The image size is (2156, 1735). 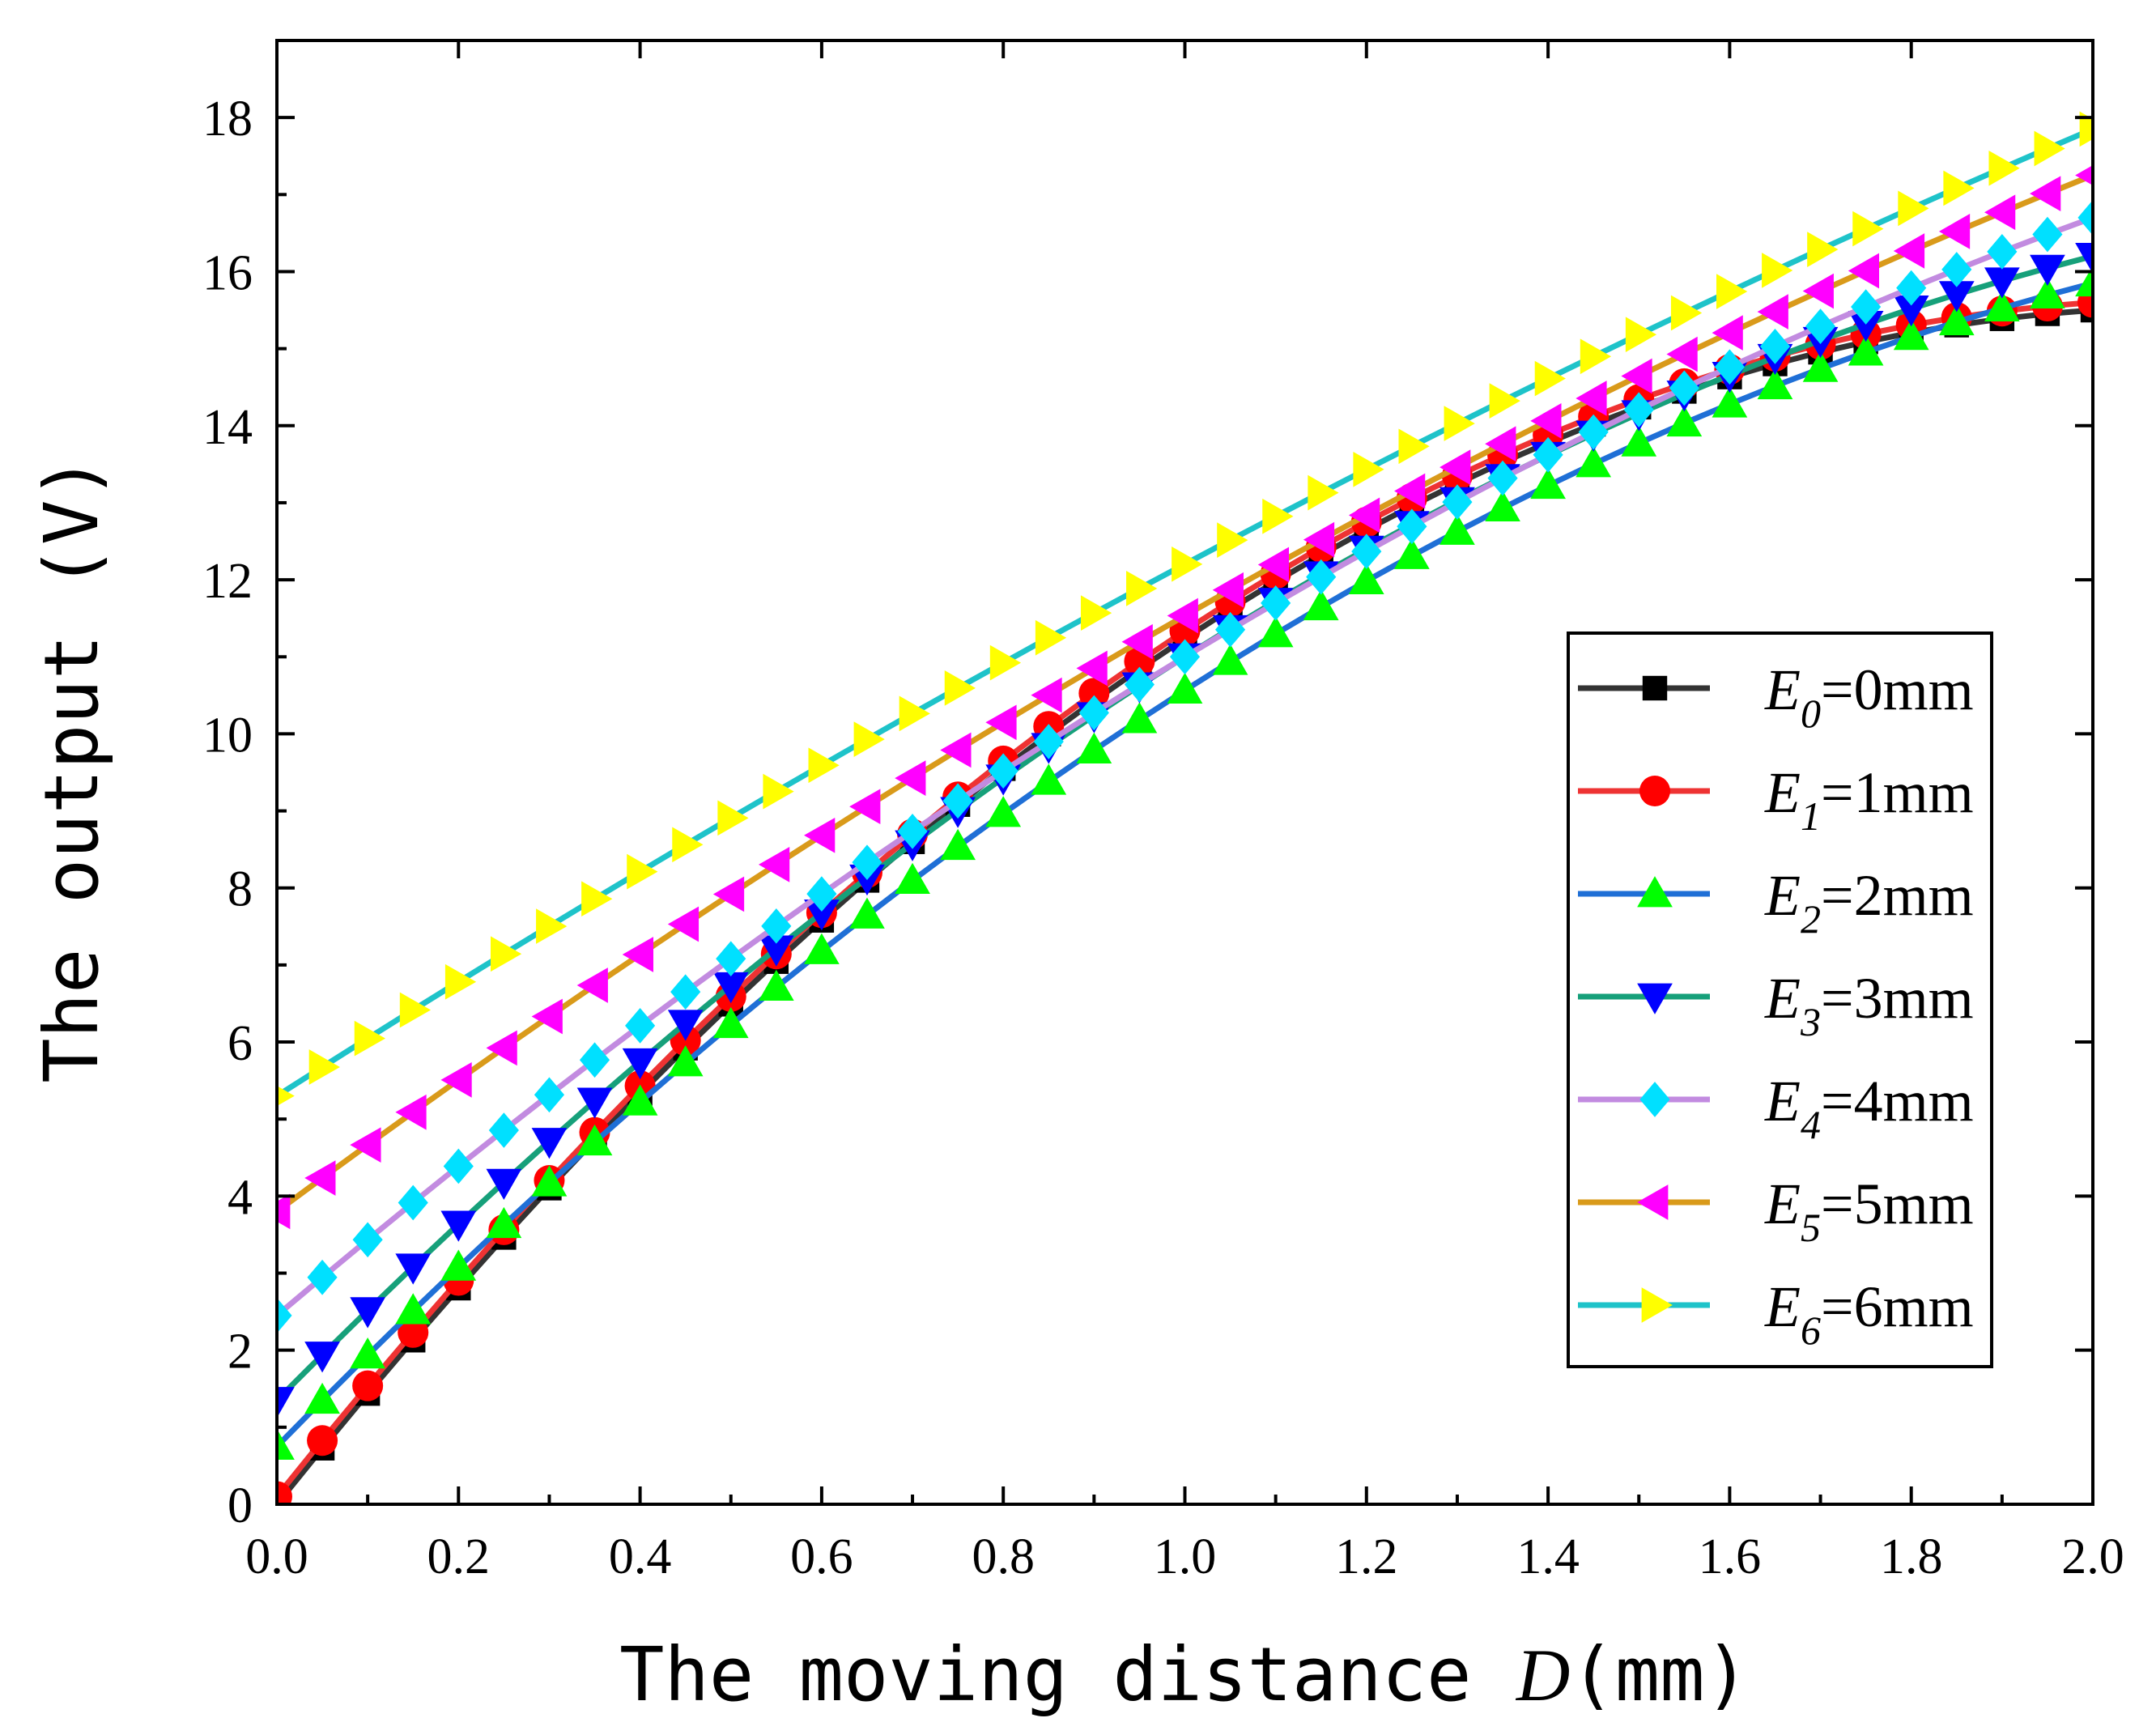 What do you see at coordinates (1869, 1005) in the screenshot?
I see `legend-label: E3=3mm` at bounding box center [1869, 1005].